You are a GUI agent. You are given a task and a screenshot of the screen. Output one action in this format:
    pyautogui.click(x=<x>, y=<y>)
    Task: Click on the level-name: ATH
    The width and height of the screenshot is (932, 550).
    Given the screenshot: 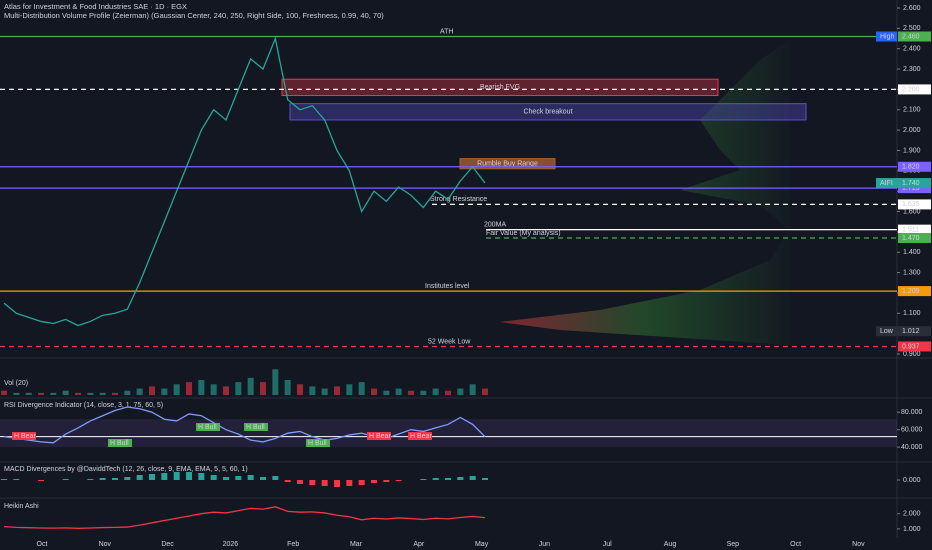 What is the action you would take?
    pyautogui.click(x=446, y=31)
    